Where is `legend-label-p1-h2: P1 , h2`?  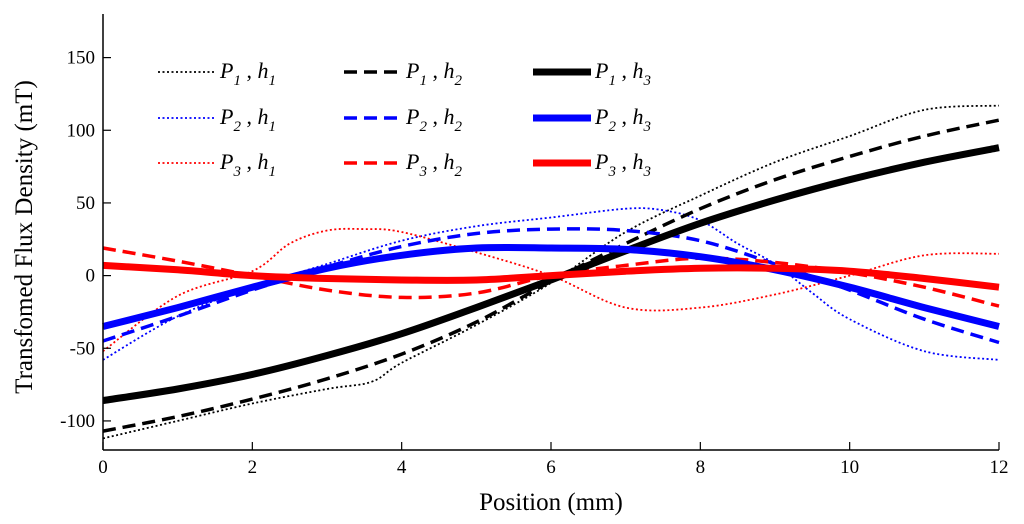 legend-label-p1-h2: P1 , h2 is located at coordinates (433, 73).